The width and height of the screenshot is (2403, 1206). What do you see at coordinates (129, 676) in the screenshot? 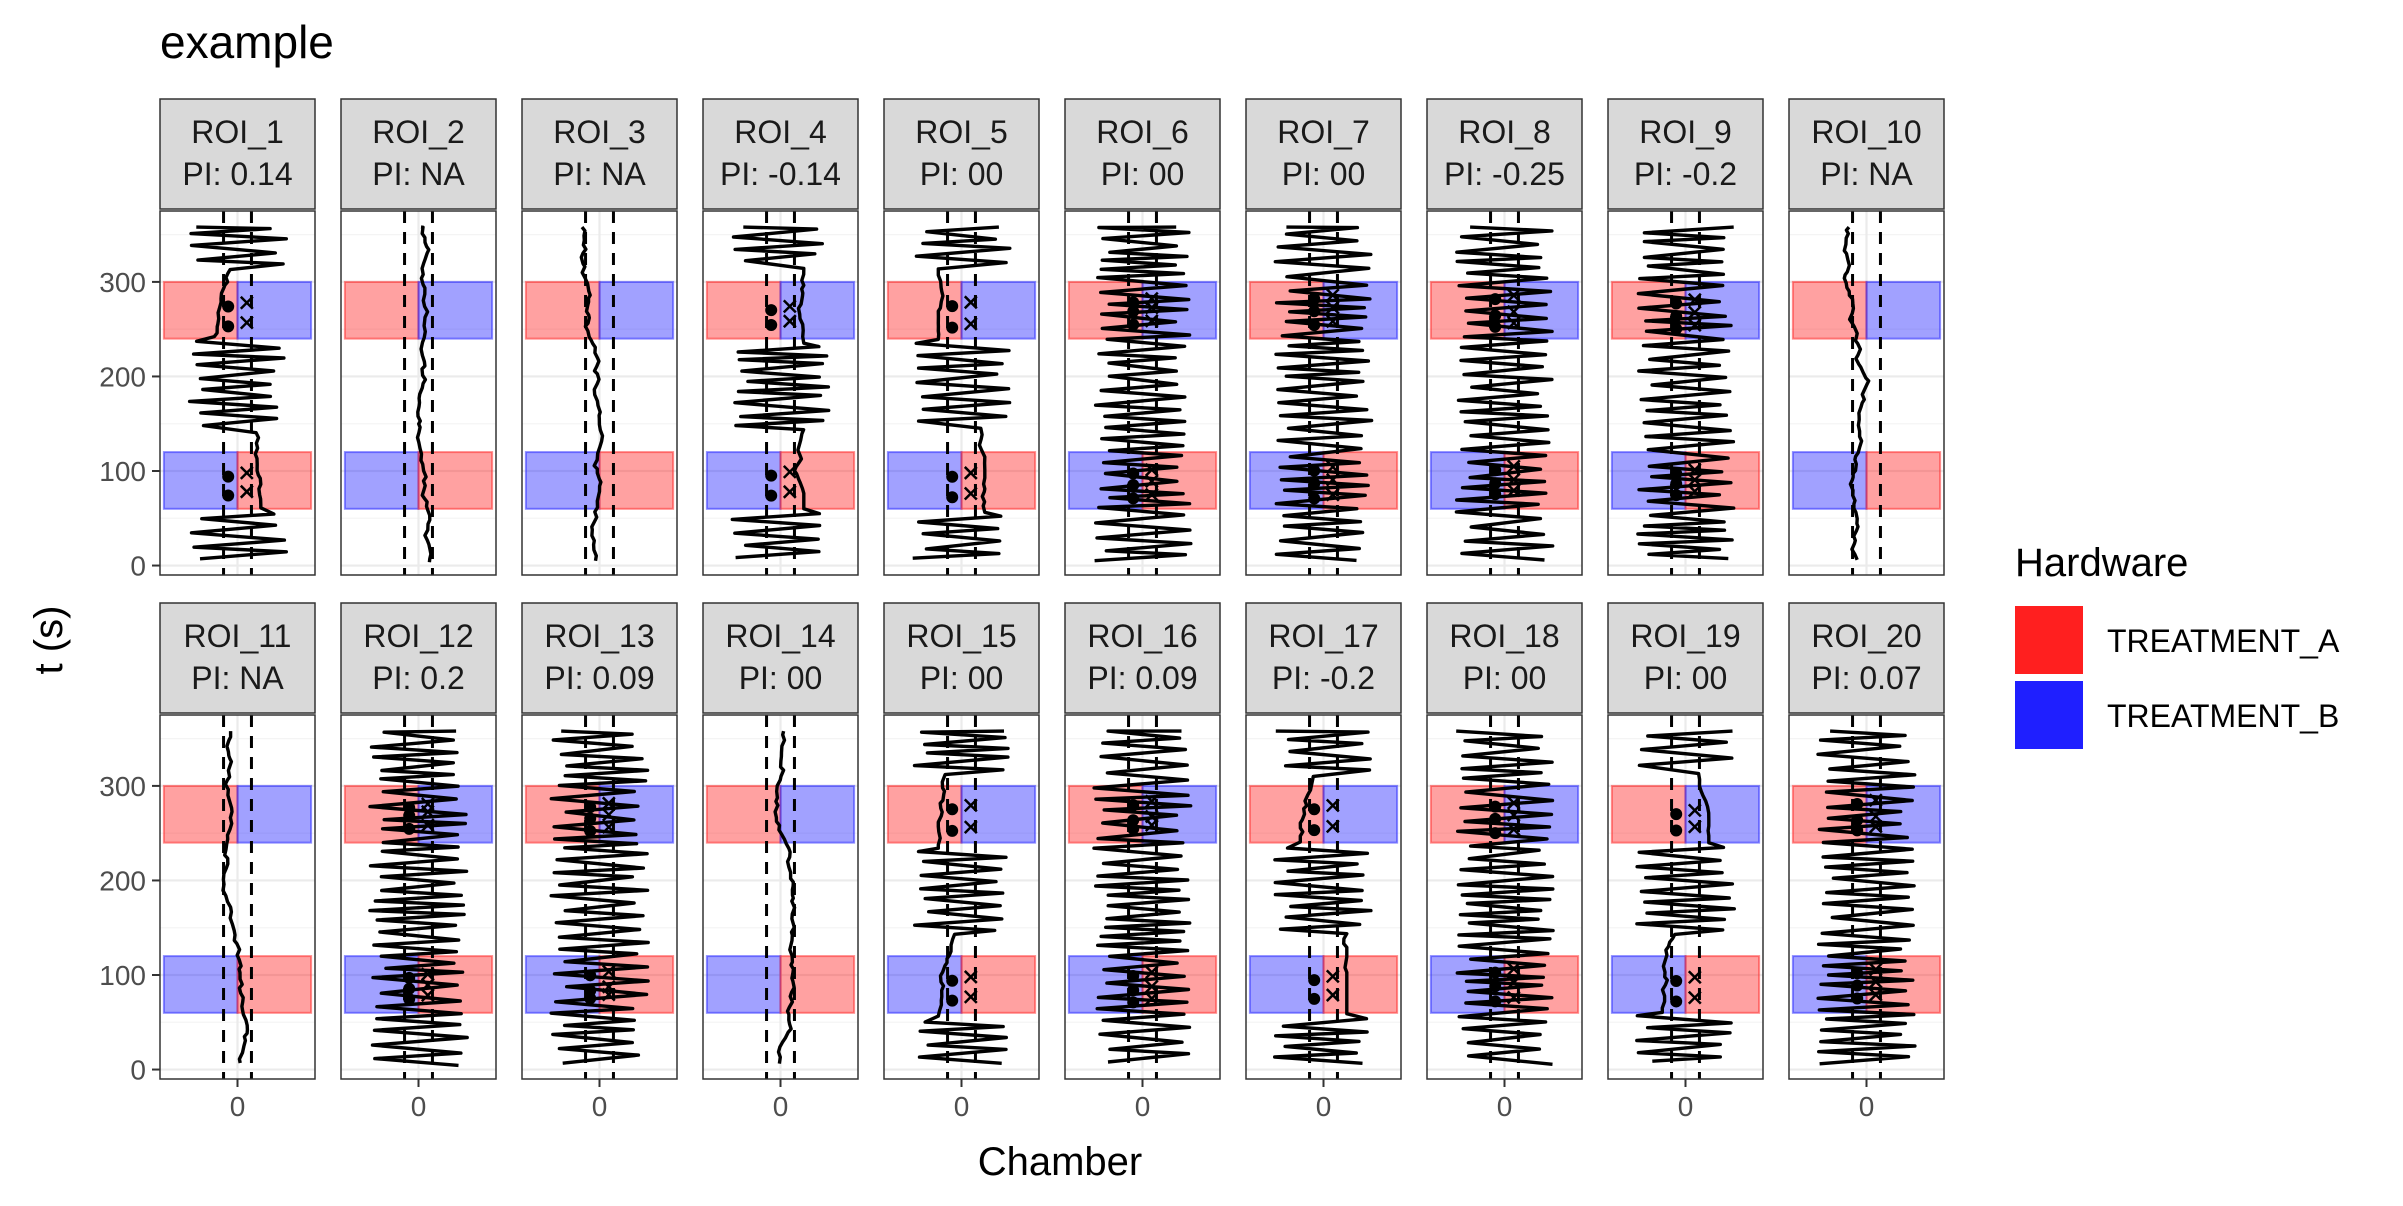
I see `y-axes: 0 100 200 300 0 100 200 300` at bounding box center [129, 676].